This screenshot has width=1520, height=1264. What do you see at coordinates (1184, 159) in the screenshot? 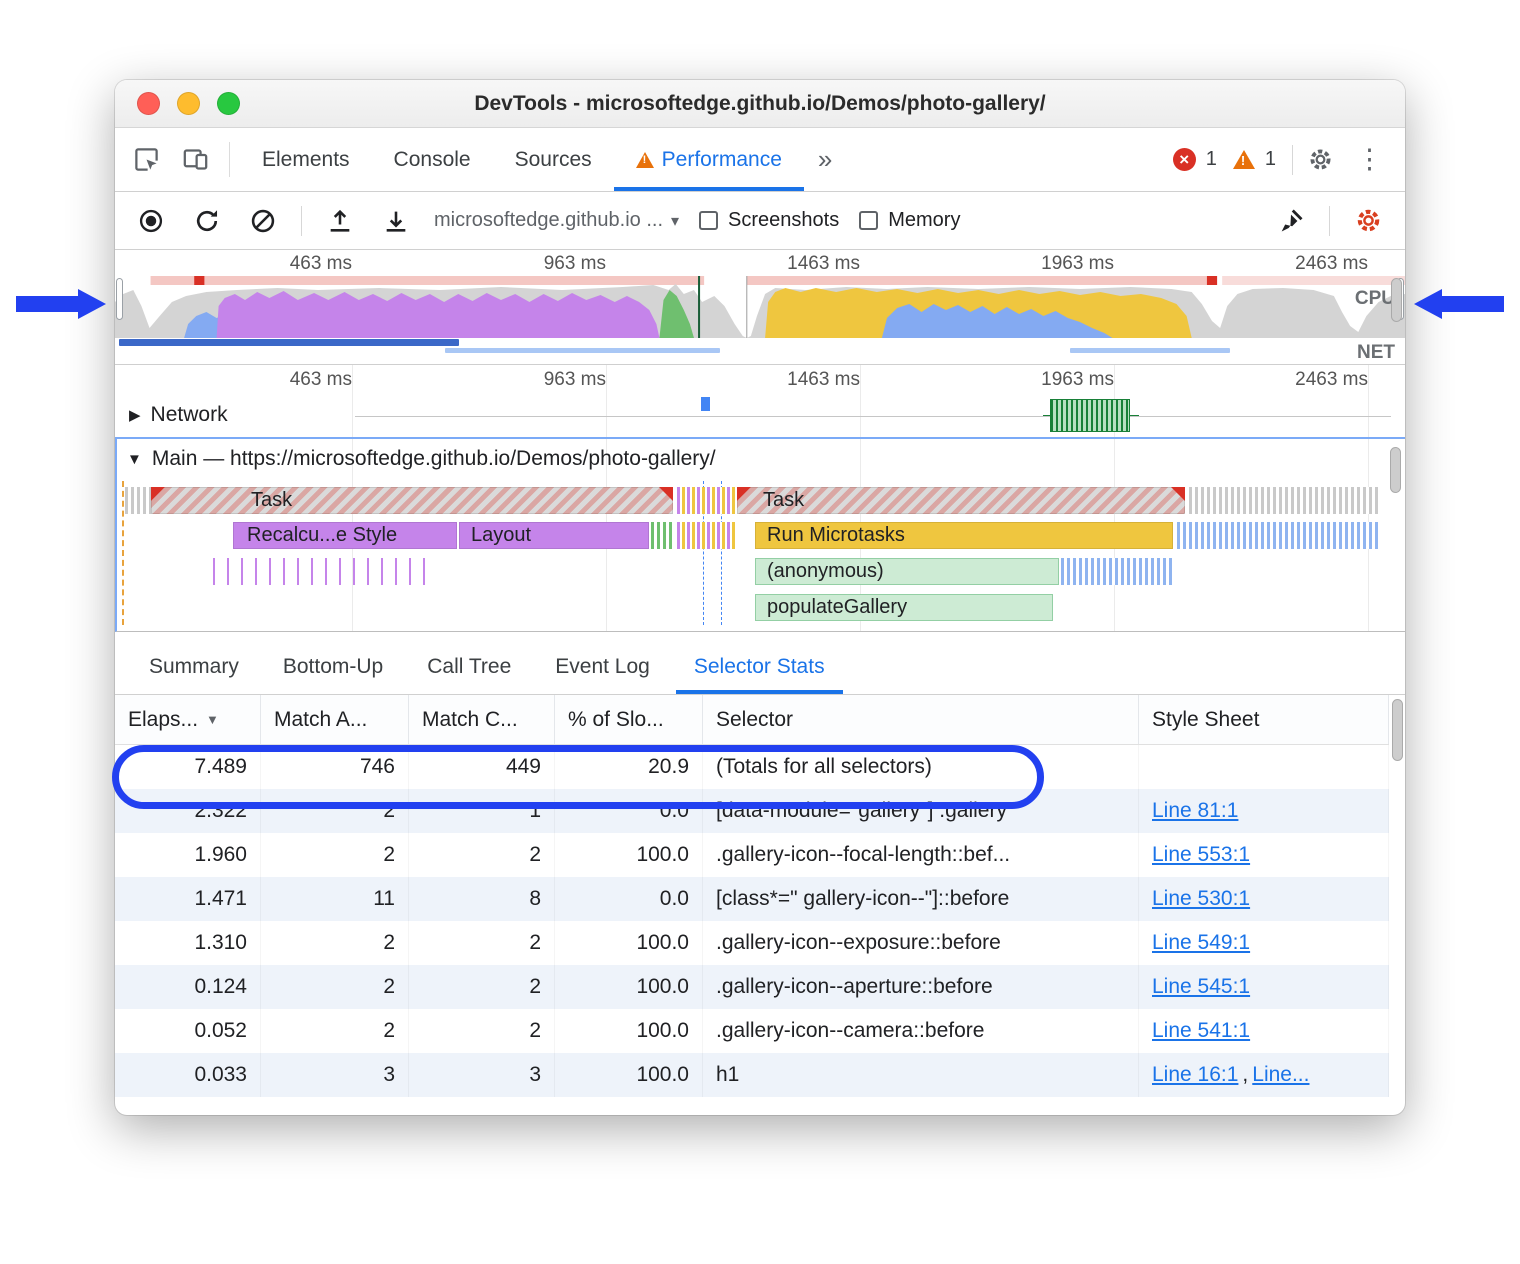
I see `error-icon: ×` at bounding box center [1184, 159].